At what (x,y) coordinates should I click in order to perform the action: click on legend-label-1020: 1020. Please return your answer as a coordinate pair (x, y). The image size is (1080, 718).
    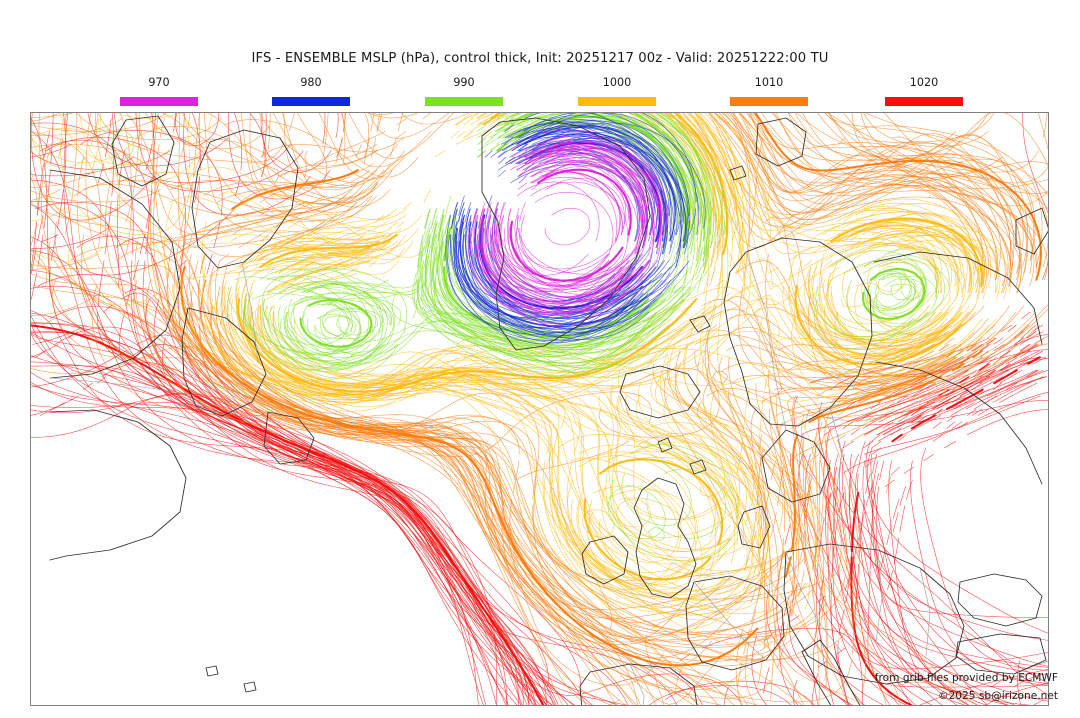
    Looking at the image, I should click on (924, 82).